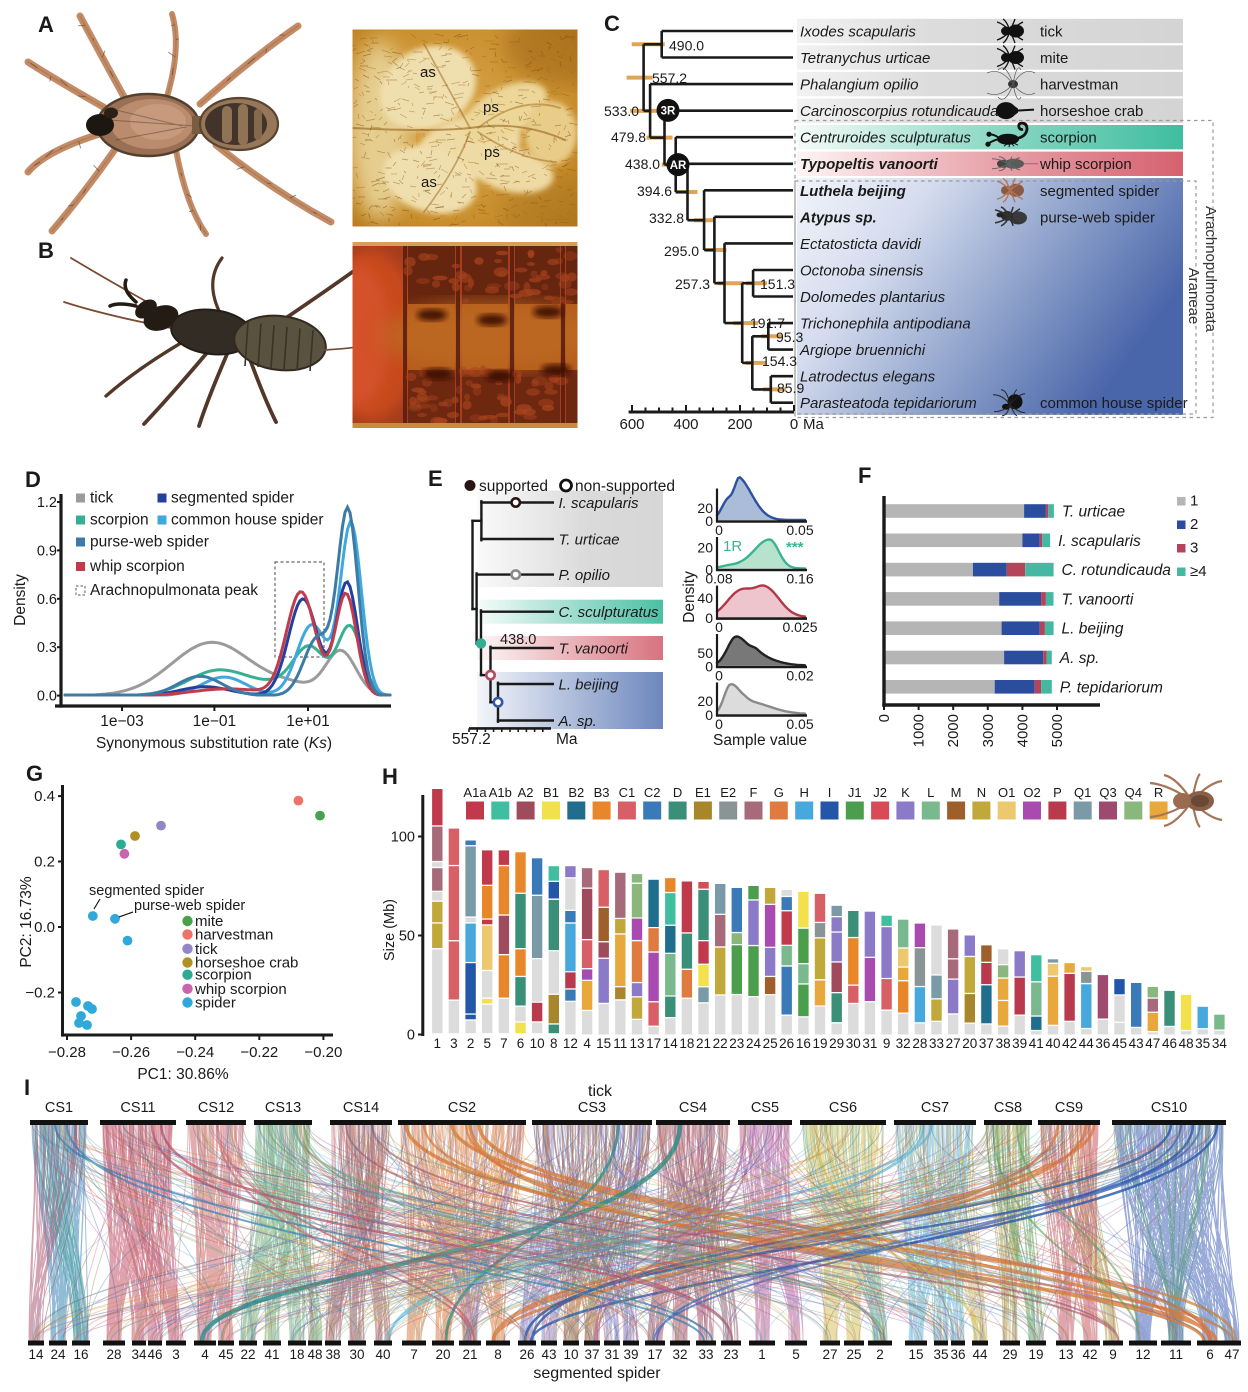 Image resolution: width=1248 pixels, height=1392 pixels. I want to click on svg-text: 10, so click(570, 1354).